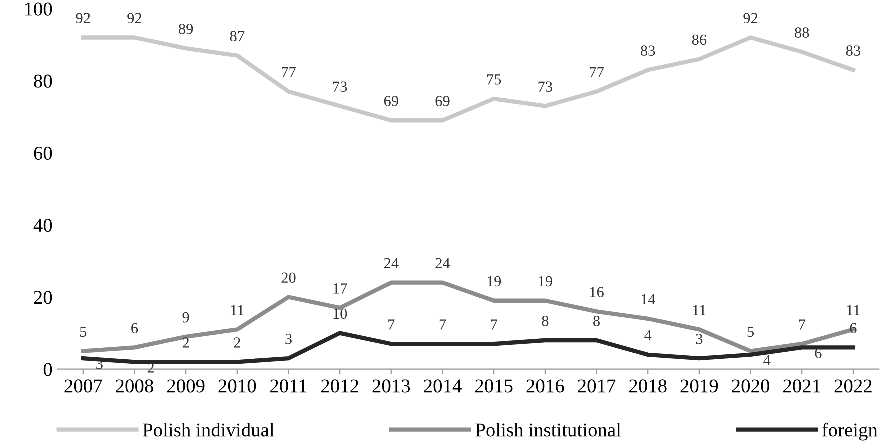  I want to click on x-tick-label: 2010, so click(237, 386).